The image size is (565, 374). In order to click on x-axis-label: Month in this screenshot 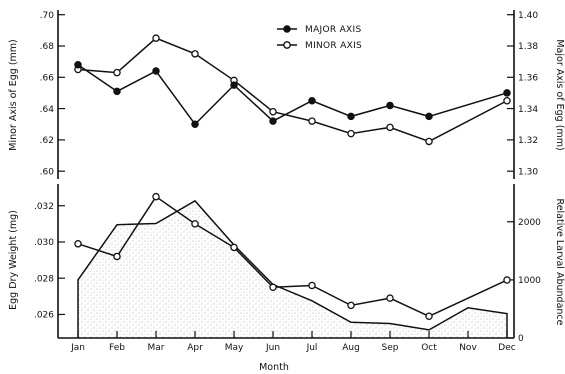, I will do `click(274, 367)`.